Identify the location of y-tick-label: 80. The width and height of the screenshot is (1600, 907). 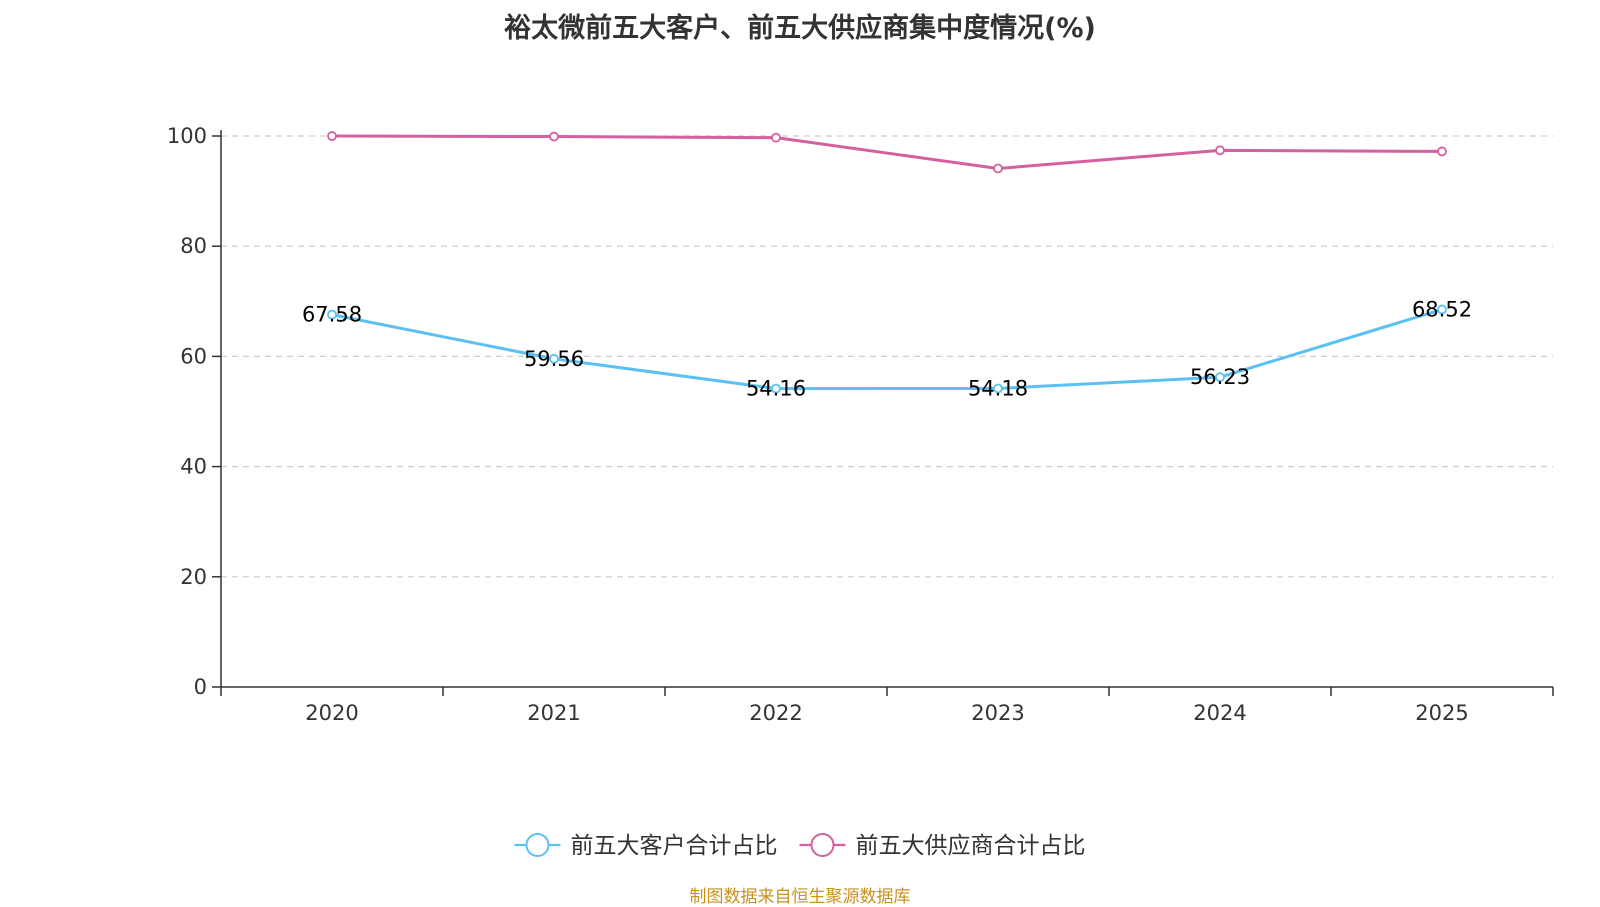
(193, 246).